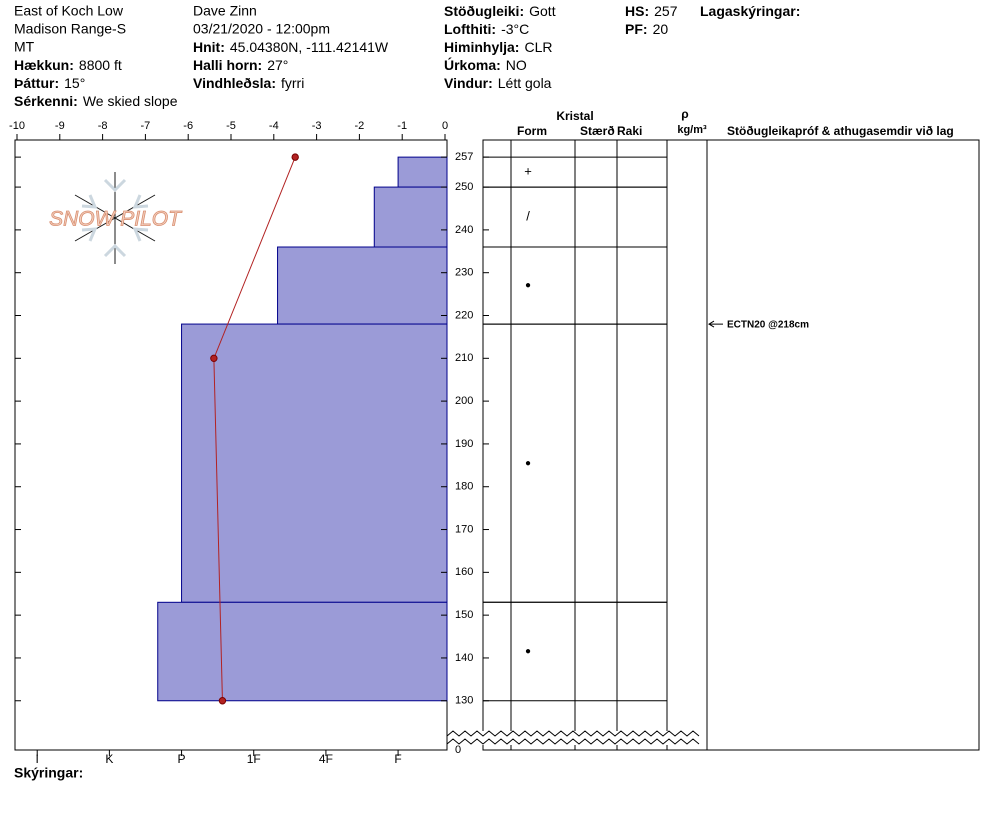 The width and height of the screenshot is (994, 840). Describe the element at coordinates (542, 11) in the screenshot. I see `header-value: Gott` at that location.